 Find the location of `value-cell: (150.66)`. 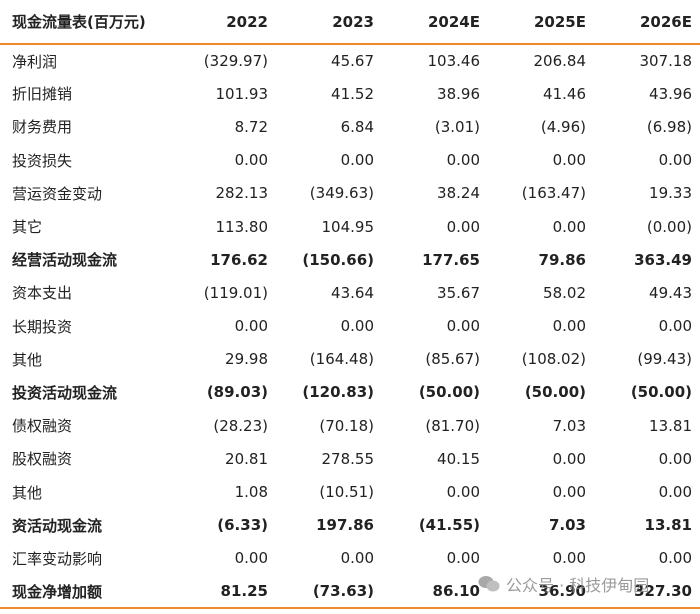

value-cell: (150.66) is located at coordinates (338, 259).